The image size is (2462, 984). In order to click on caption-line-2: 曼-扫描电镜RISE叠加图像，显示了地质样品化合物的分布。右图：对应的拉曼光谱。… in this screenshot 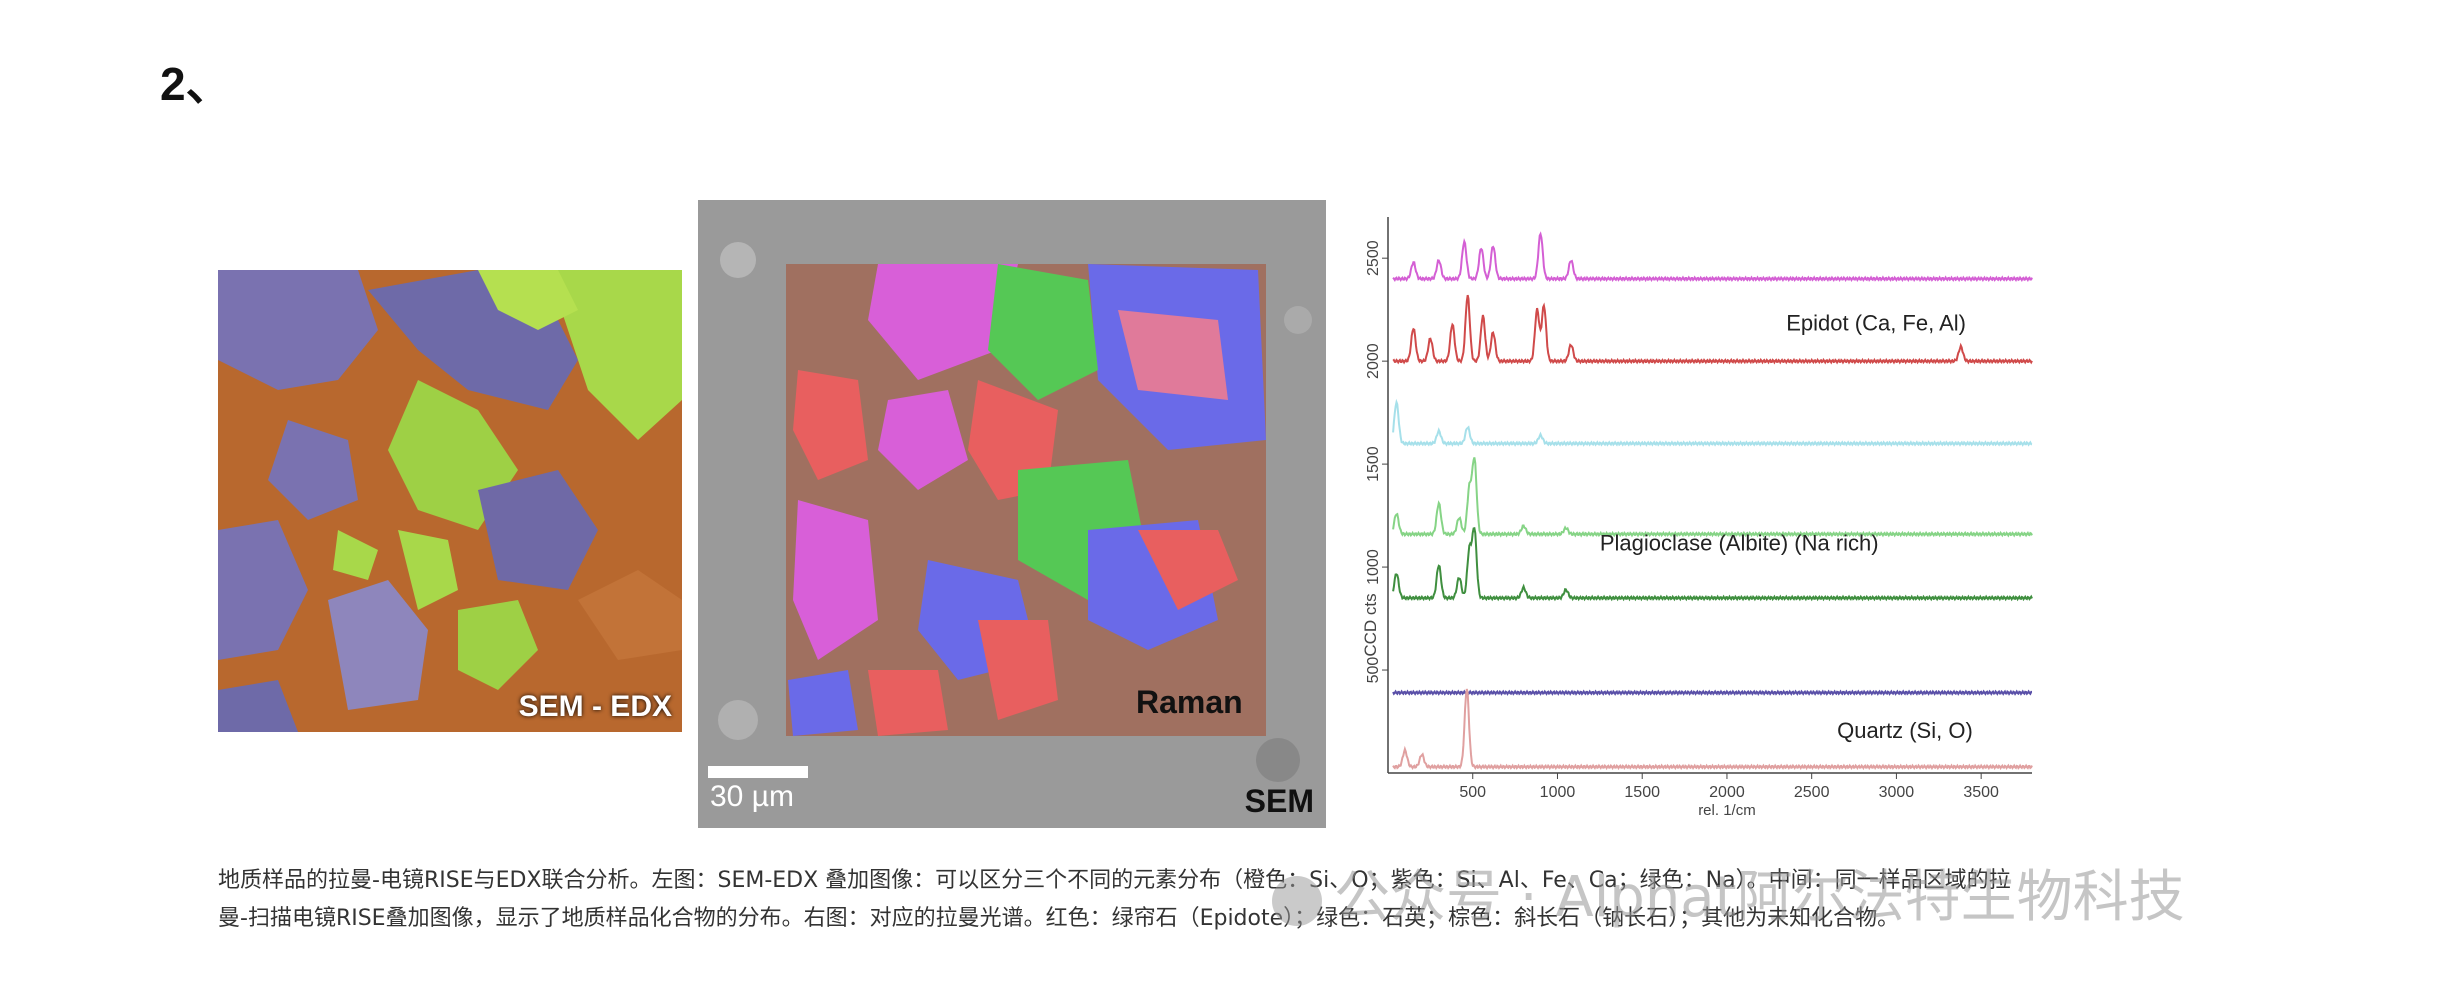, I will do `click(1059, 918)`.